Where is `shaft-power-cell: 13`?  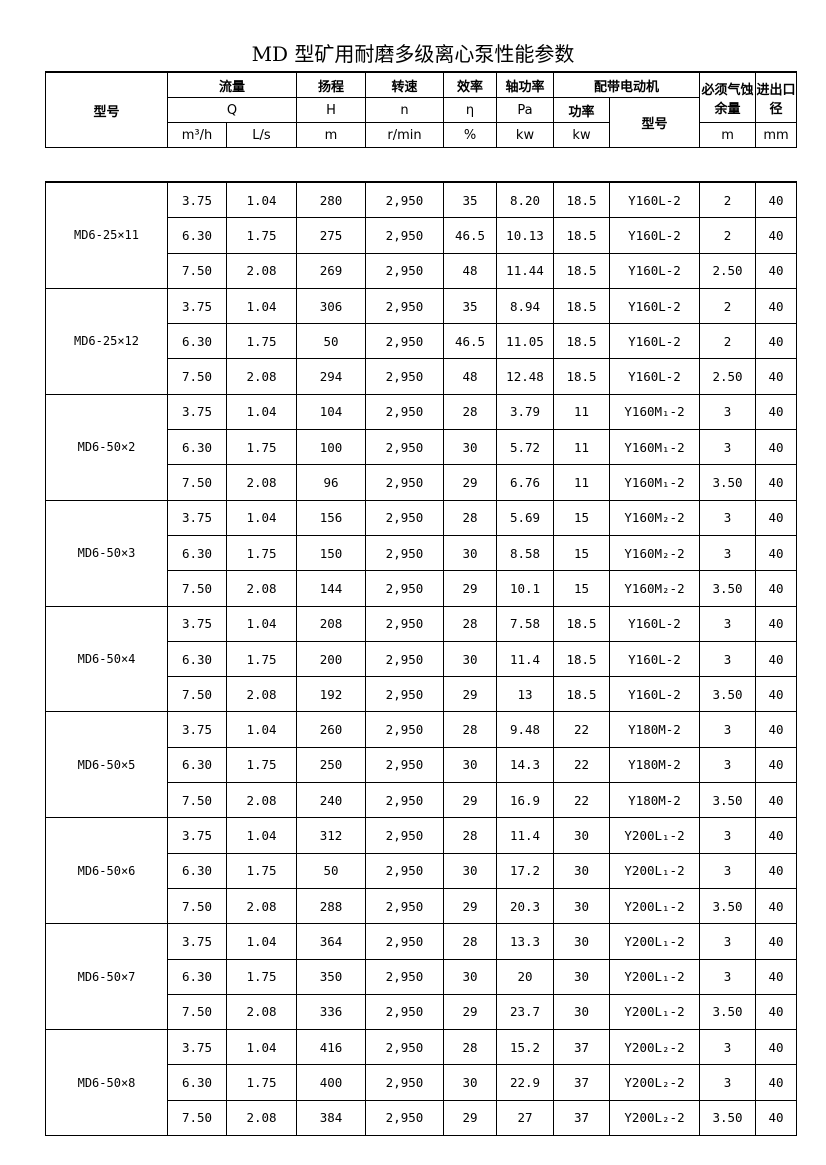
shaft-power-cell: 13 is located at coordinates (525, 694).